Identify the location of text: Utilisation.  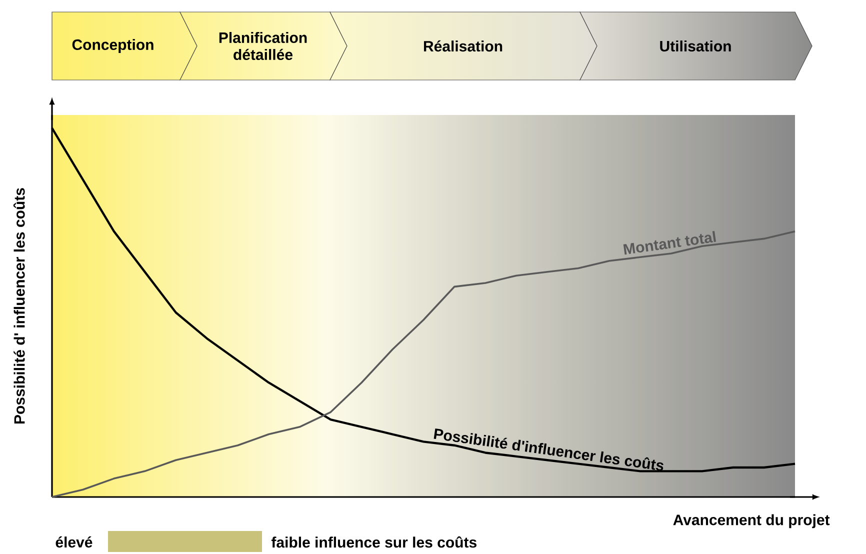
(695, 46).